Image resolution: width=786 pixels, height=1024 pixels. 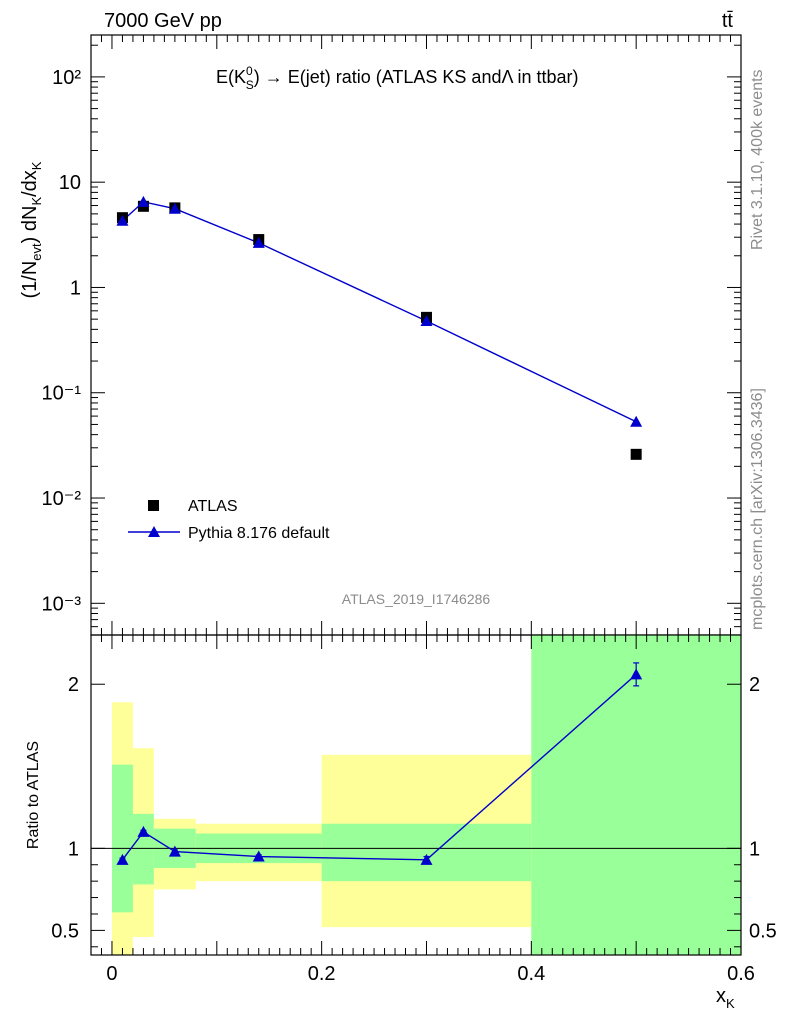 What do you see at coordinates (111, 974) in the screenshot?
I see `ratio-x-tick-label: 0` at bounding box center [111, 974].